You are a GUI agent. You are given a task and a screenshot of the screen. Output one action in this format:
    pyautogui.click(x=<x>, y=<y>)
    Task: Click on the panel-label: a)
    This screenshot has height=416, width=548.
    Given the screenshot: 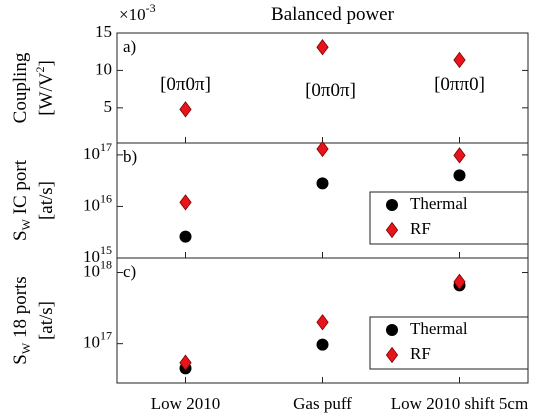 What is the action you would take?
    pyautogui.click(x=129, y=46)
    